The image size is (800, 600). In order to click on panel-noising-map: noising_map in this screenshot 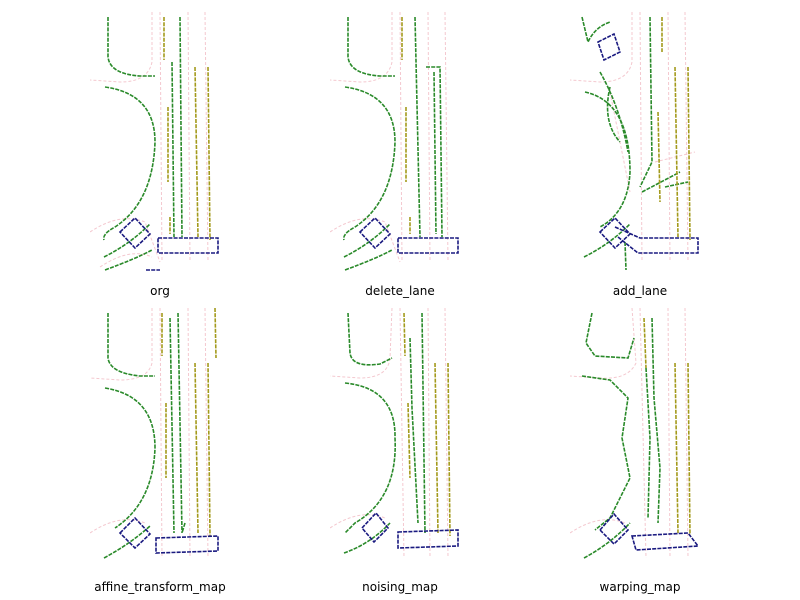, I will do `click(400, 453)`.